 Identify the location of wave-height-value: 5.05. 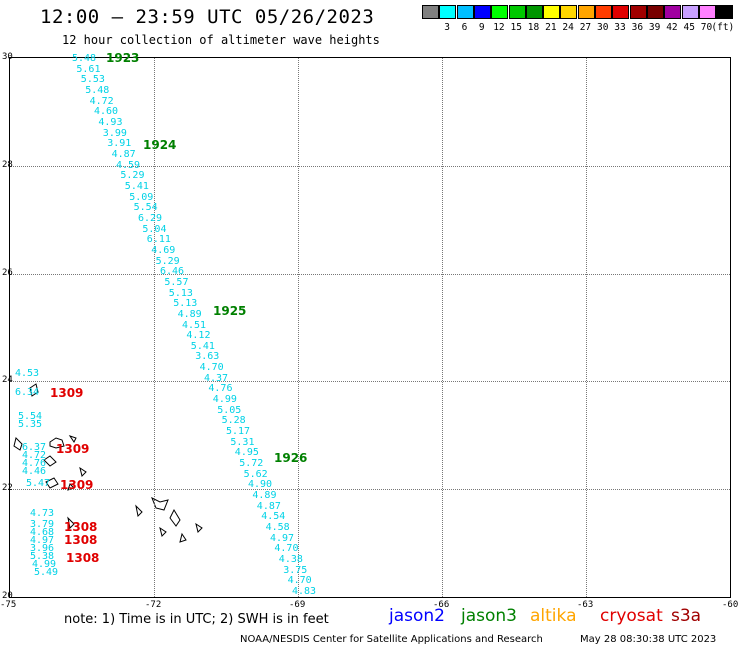
(229, 410).